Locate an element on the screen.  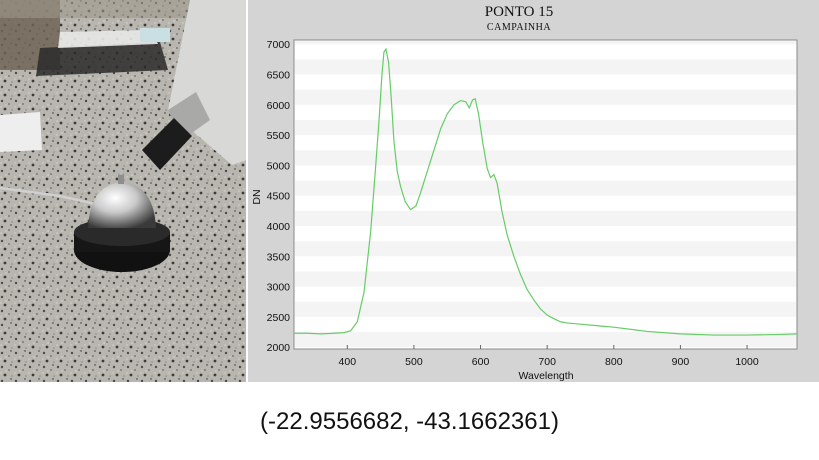
y-tick-label: 3500 is located at coordinates (279, 257).